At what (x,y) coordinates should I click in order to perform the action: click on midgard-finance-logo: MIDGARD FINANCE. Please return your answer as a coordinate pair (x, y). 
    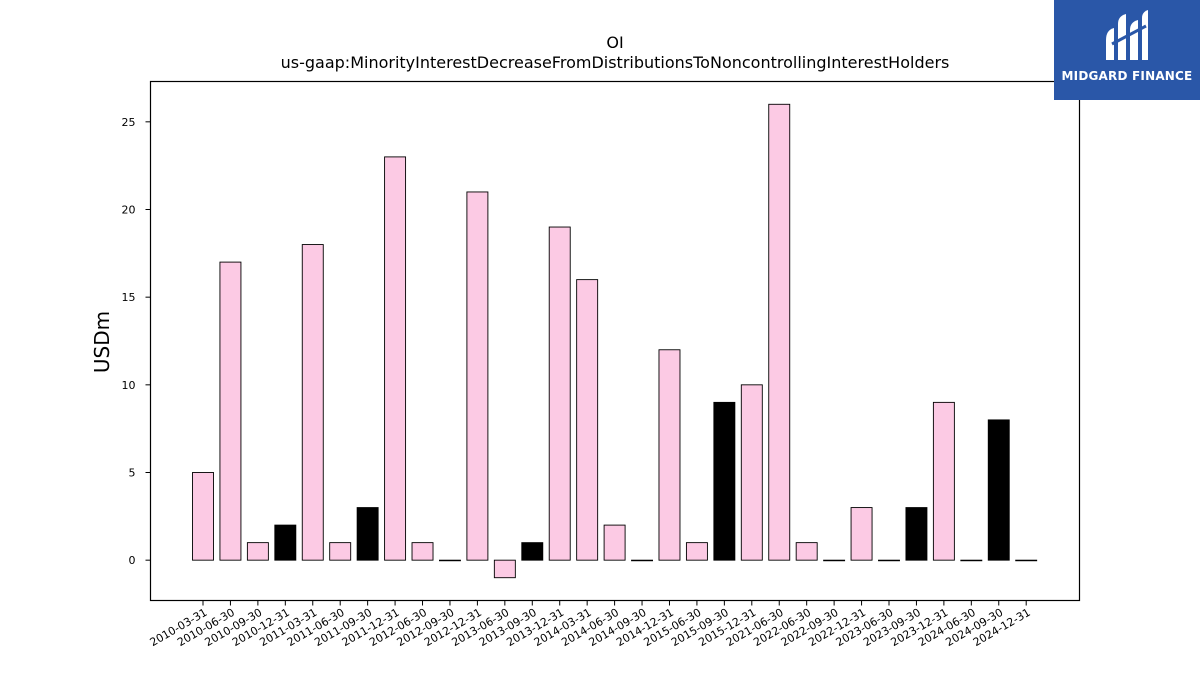
    Looking at the image, I should click on (1127, 50).